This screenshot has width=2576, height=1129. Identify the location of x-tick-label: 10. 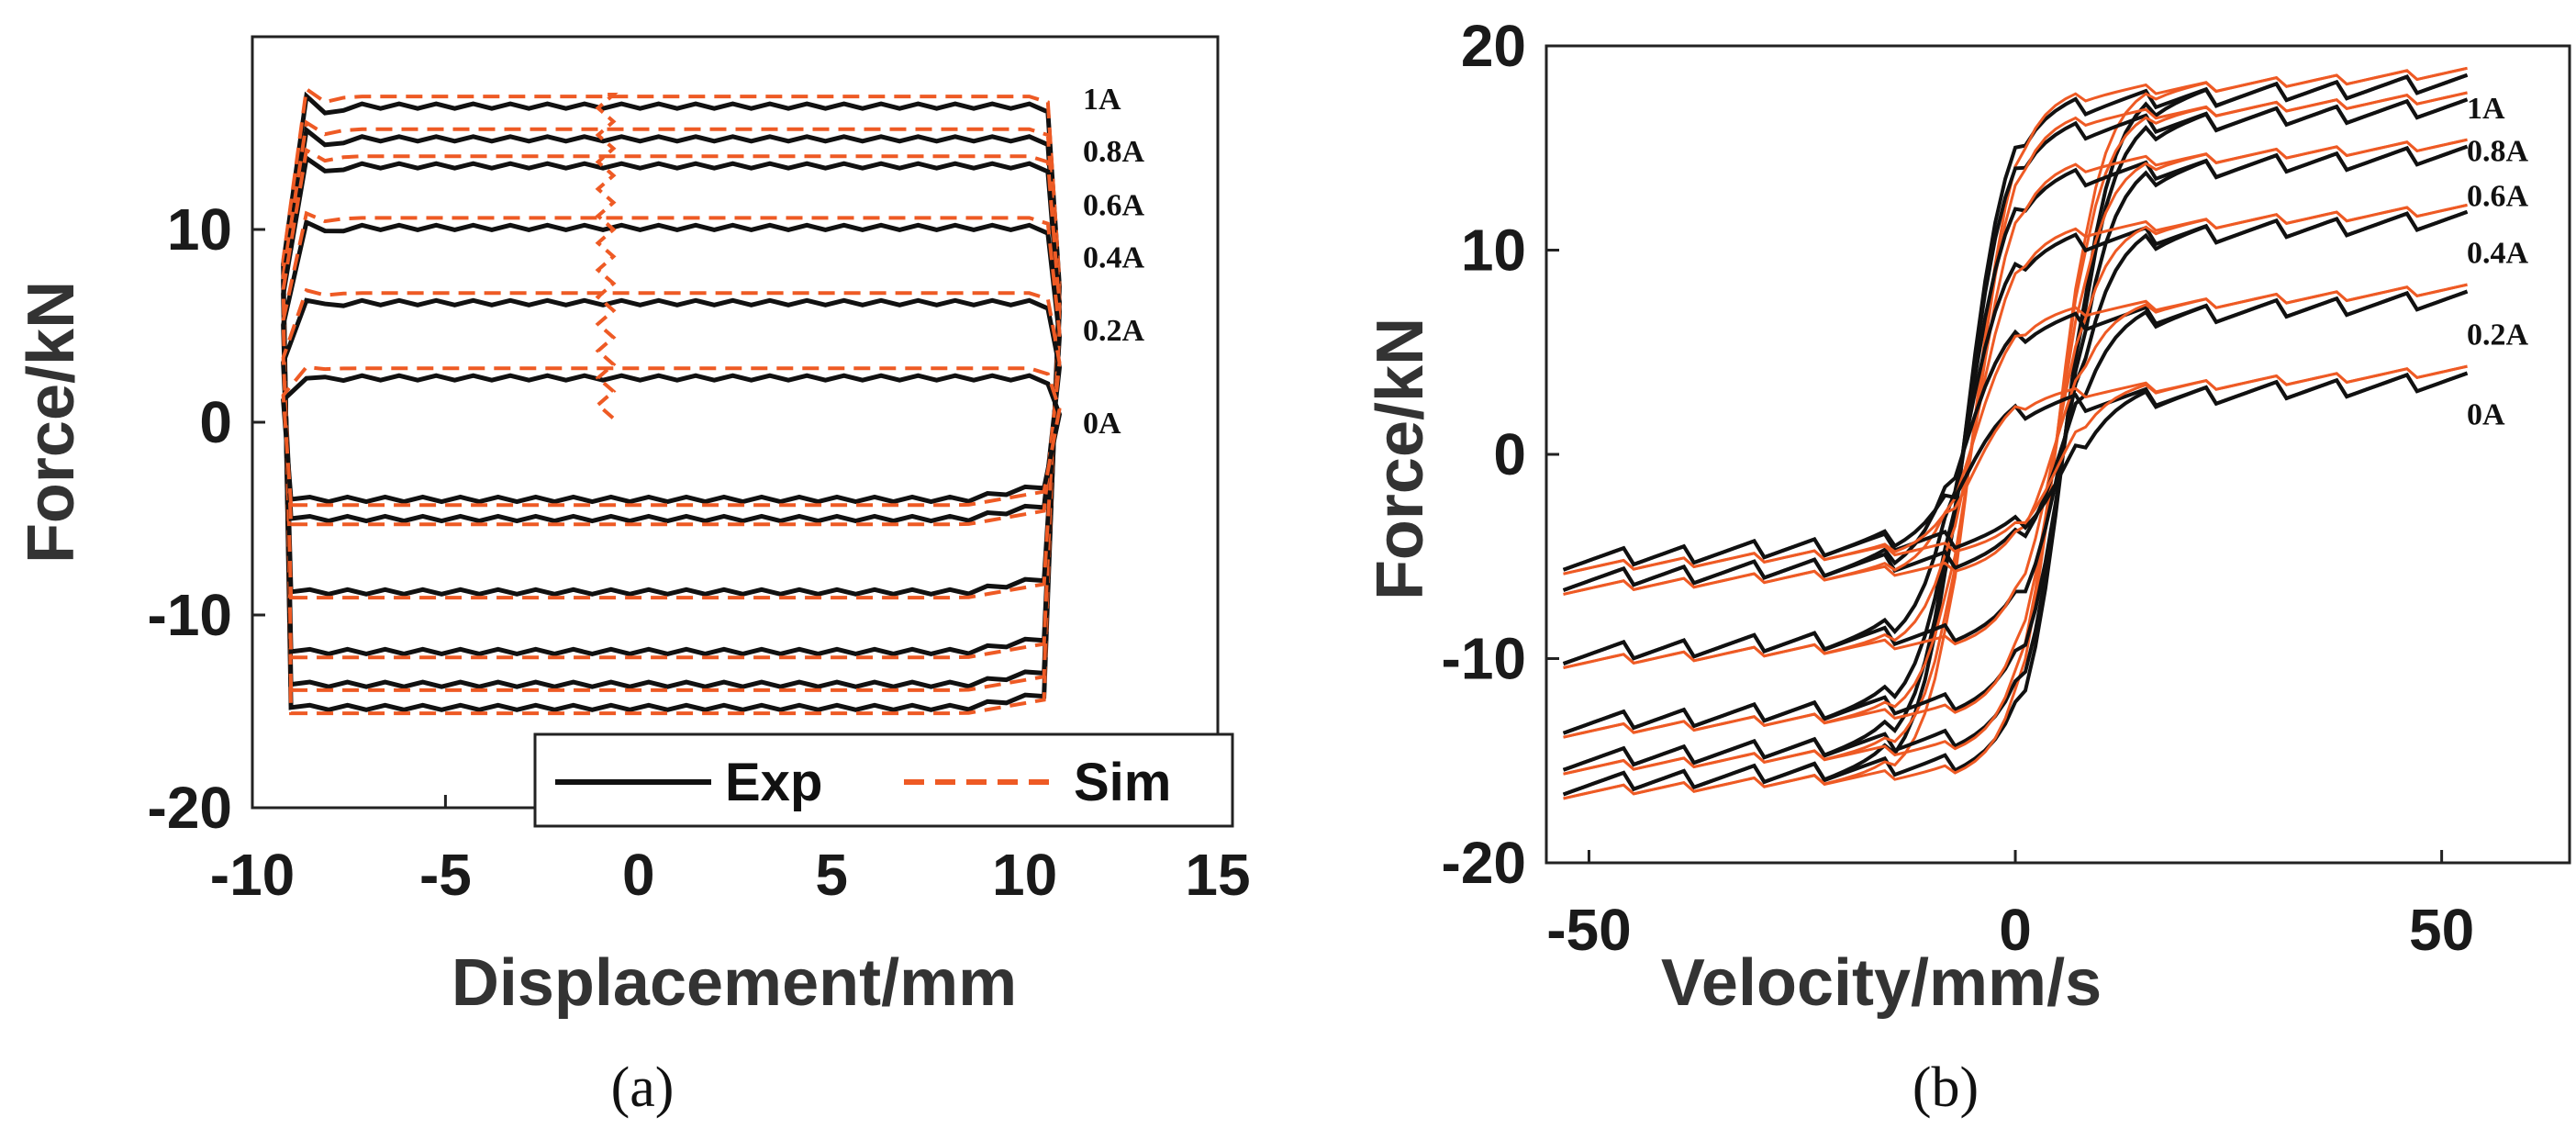
(1024, 875).